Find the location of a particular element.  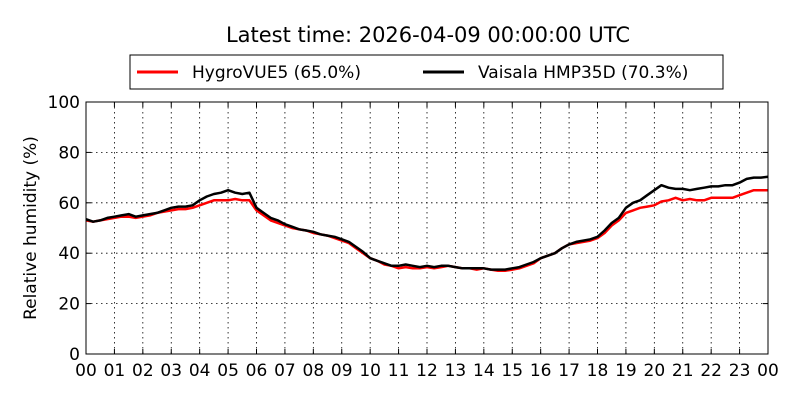

x-tick-label: 20 is located at coordinates (655, 371).